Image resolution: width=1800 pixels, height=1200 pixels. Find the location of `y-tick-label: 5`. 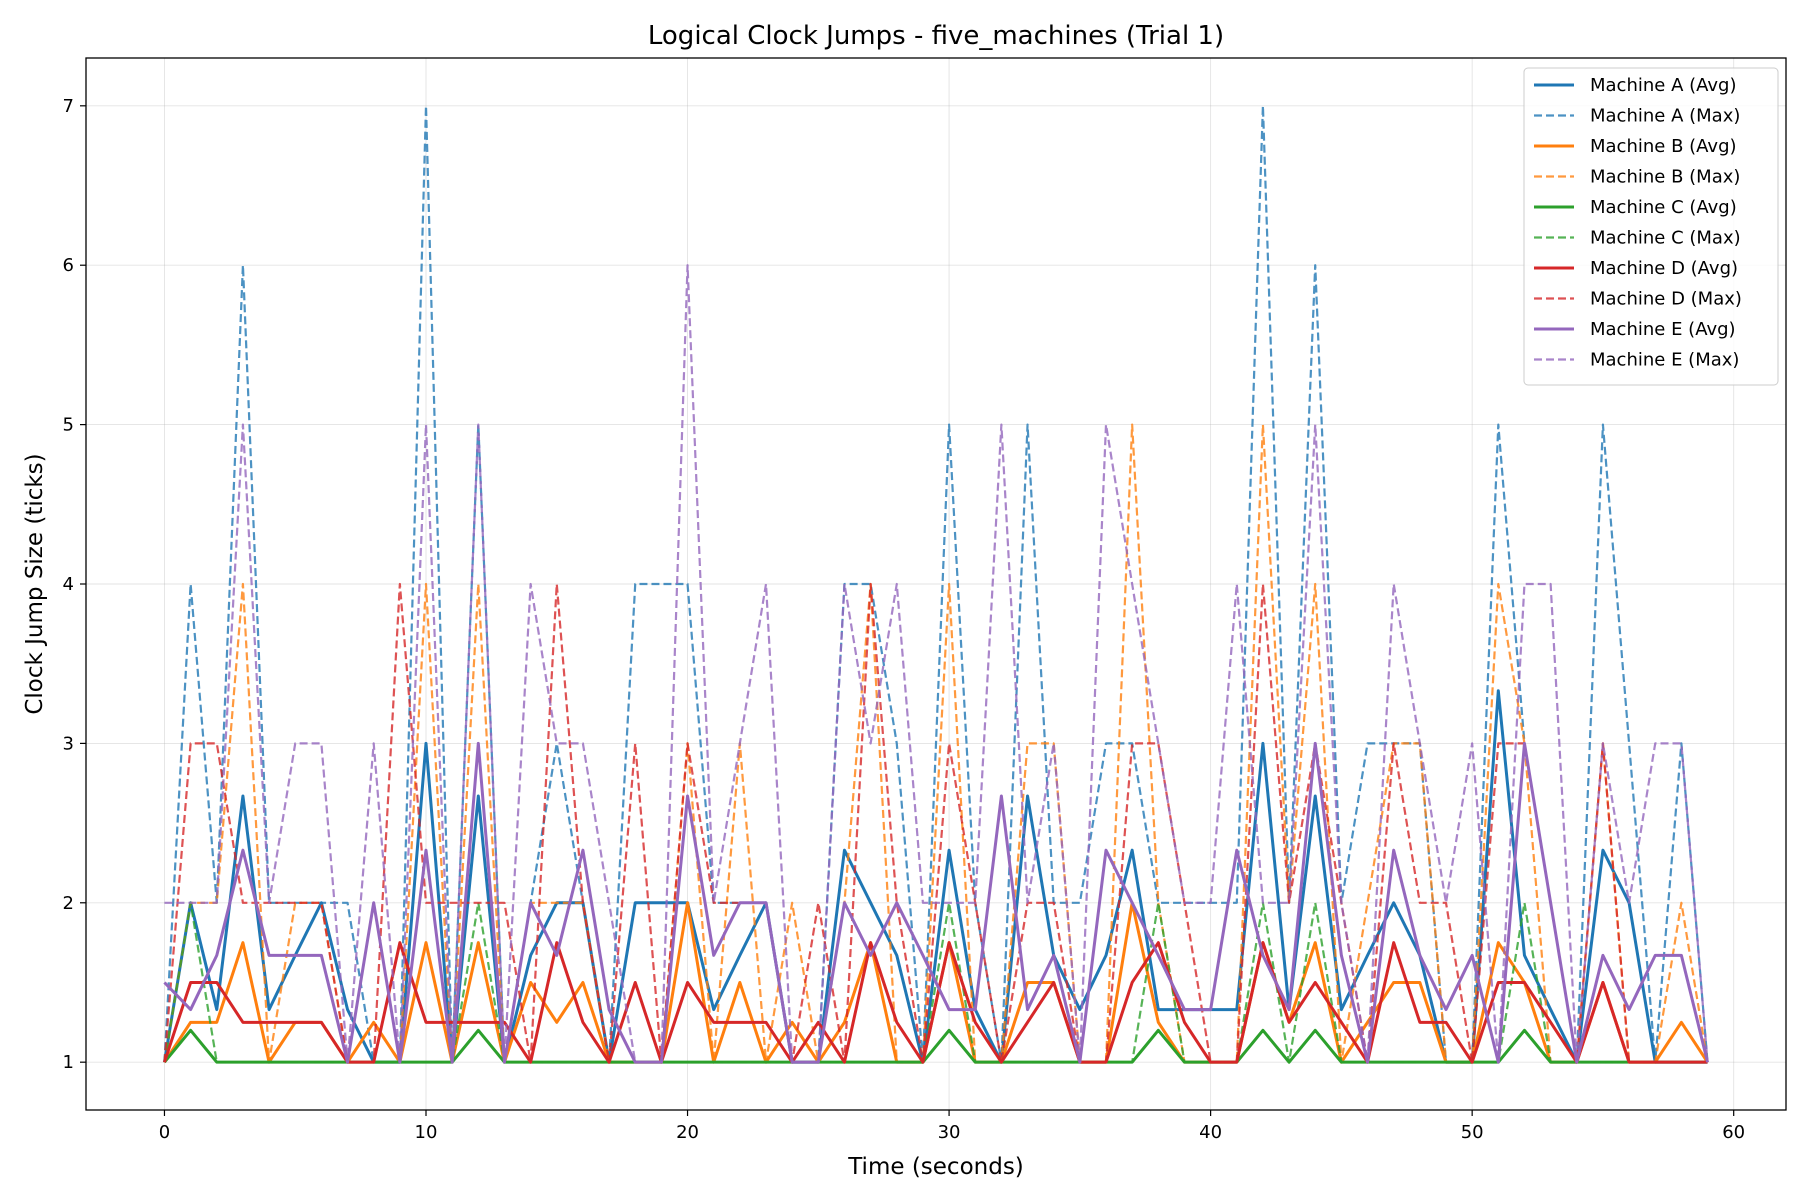

y-tick-label: 5 is located at coordinates (68, 425).